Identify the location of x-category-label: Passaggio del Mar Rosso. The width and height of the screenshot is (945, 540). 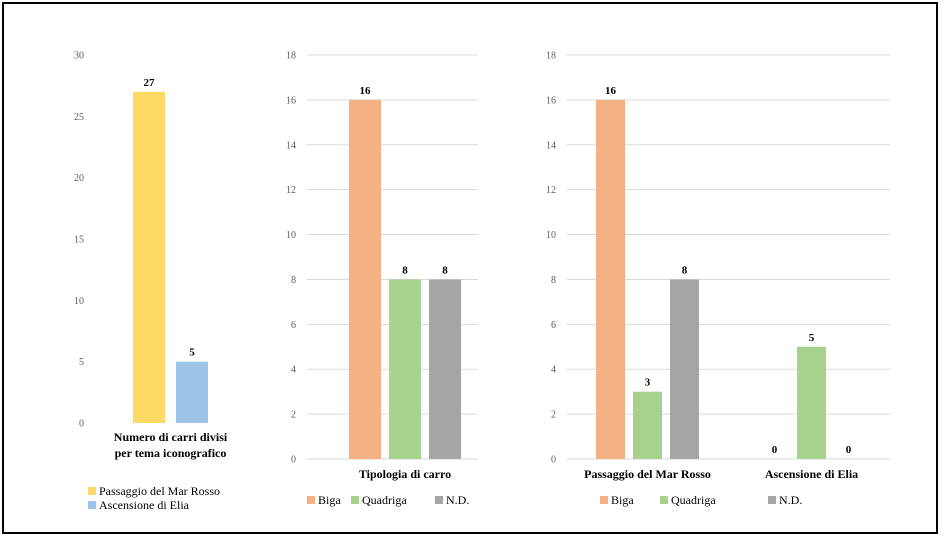
(647, 474).